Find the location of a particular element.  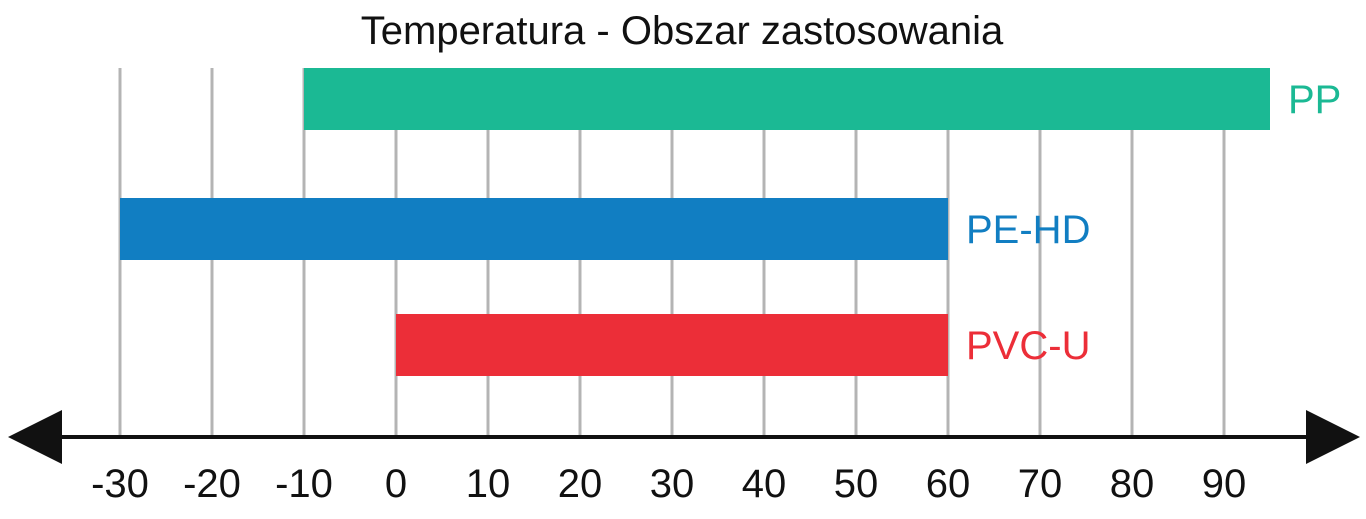

tick-label: 70 is located at coordinates (1040, 484).